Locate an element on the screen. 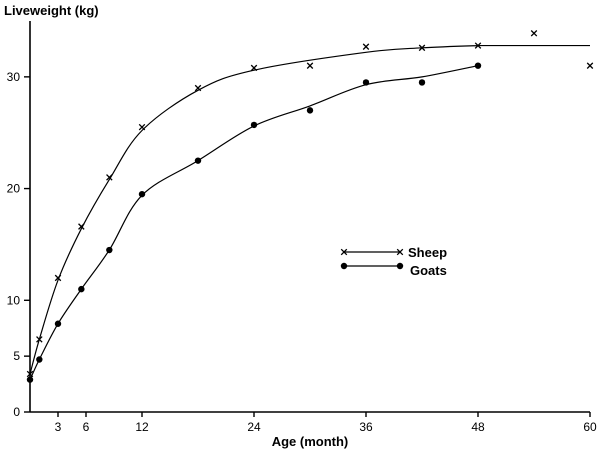 The image size is (599, 452). legend-item-goats: Goats is located at coordinates (393, 270).